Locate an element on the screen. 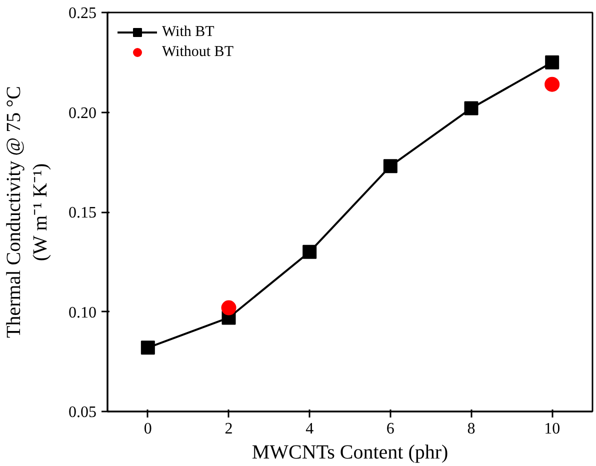 The width and height of the screenshot is (596, 466). x-tick-label: 2 is located at coordinates (228, 429).